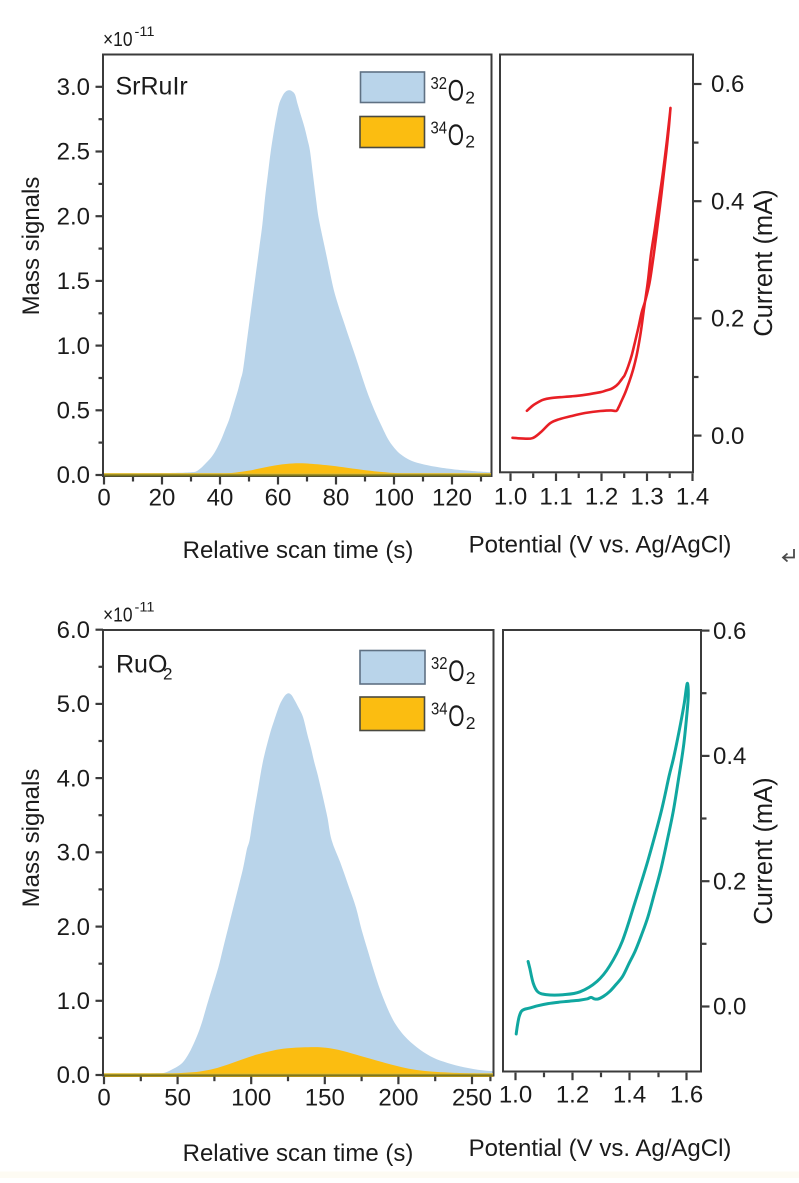  Describe the element at coordinates (398, 1098) in the screenshot. I see `svg-text: 200` at that location.